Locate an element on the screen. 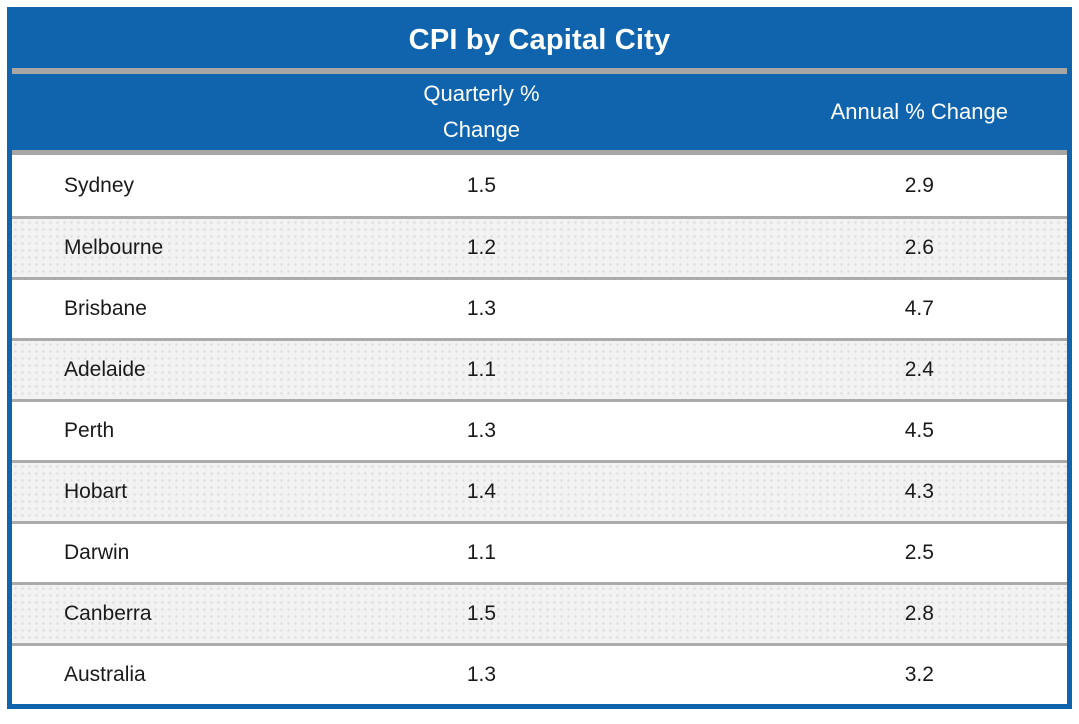  table-title: CPI by Capital City is located at coordinates (539, 39).